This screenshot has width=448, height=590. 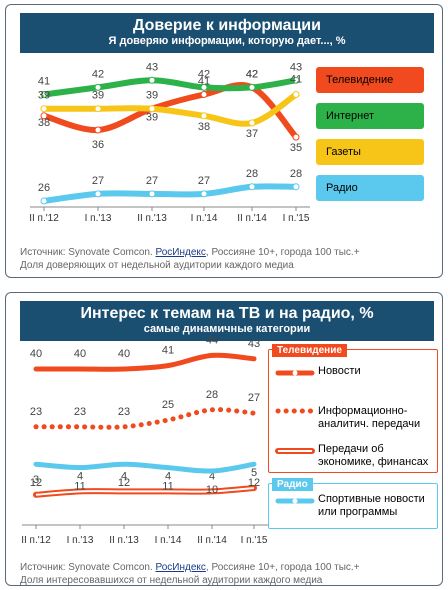 What do you see at coordinates (180, 252) in the screenshot?
I see `rosindex-link: РосИндекс` at bounding box center [180, 252].